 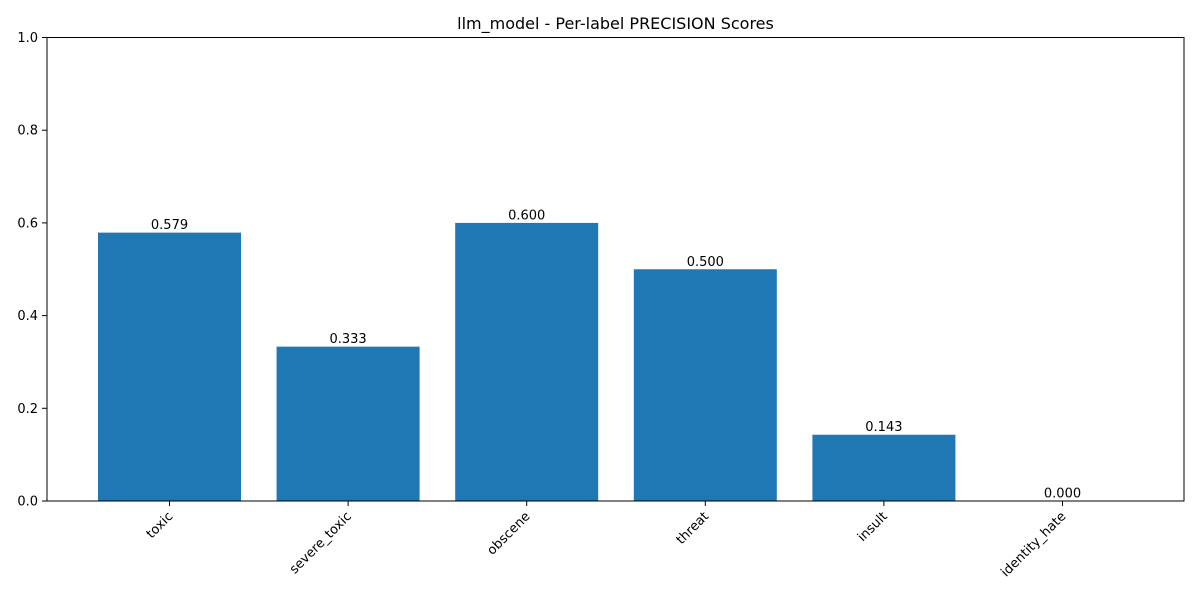 I want to click on bar-value-label: 0.143, so click(x=883, y=427).